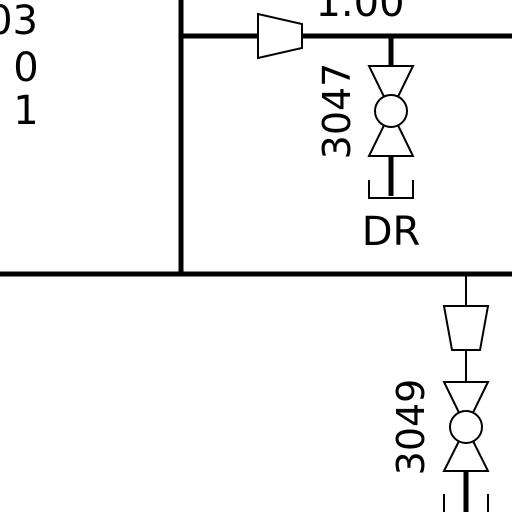  What do you see at coordinates (391, 189) in the screenshot?
I see `drain-cap-symbol` at bounding box center [391, 189].